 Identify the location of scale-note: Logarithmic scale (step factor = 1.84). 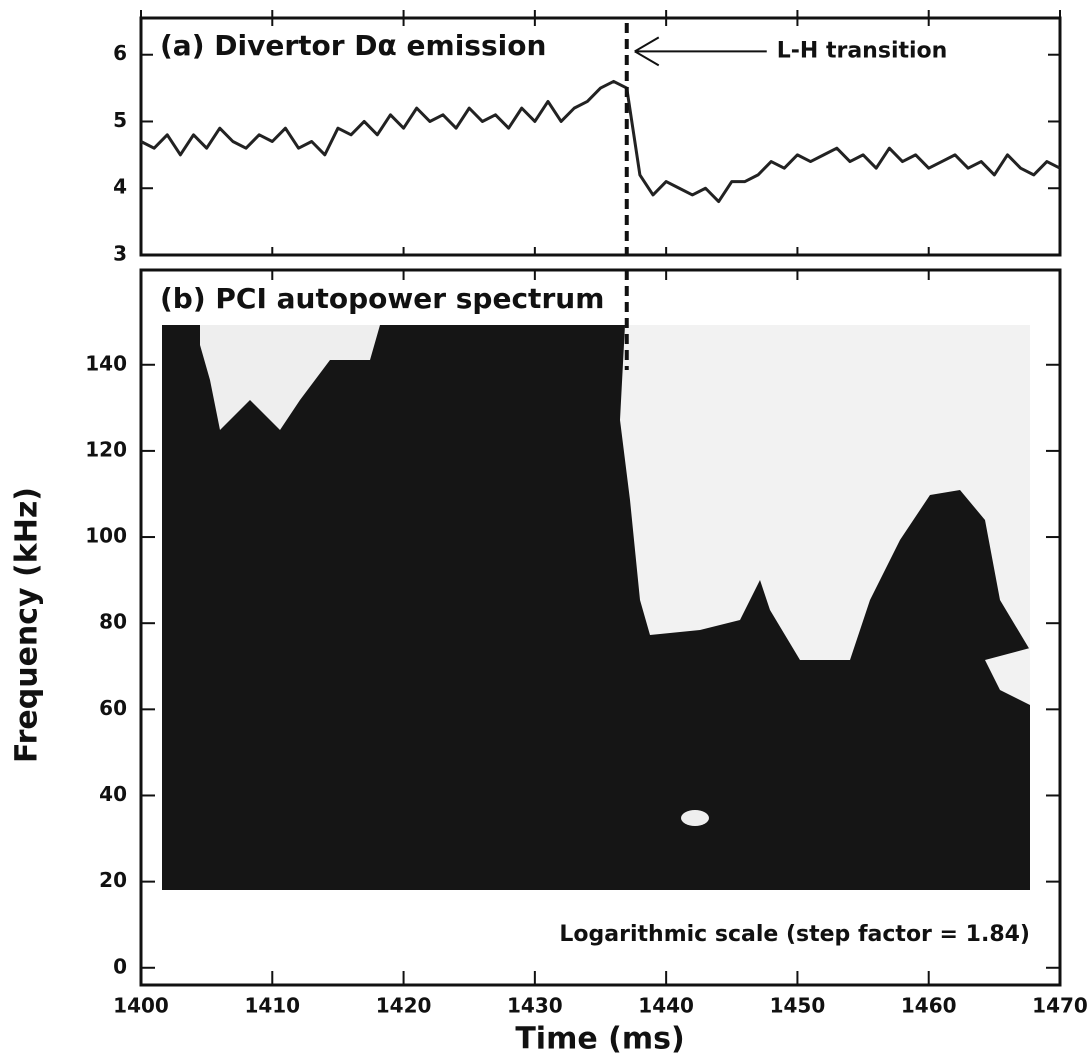
(794, 934).